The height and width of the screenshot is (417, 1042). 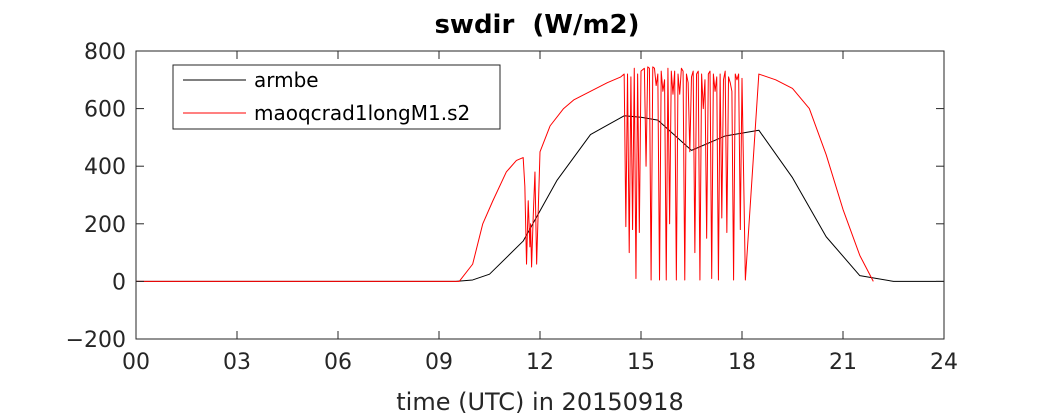 What do you see at coordinates (105, 167) in the screenshot?
I see `y-tick-label: 400` at bounding box center [105, 167].